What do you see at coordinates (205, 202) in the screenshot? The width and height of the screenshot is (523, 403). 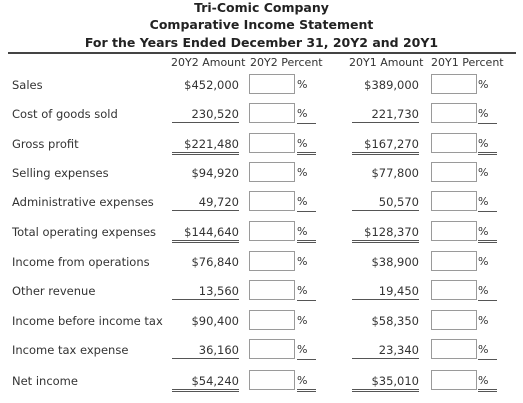 I see `amount-20y2: 49,720` at bounding box center [205, 202].